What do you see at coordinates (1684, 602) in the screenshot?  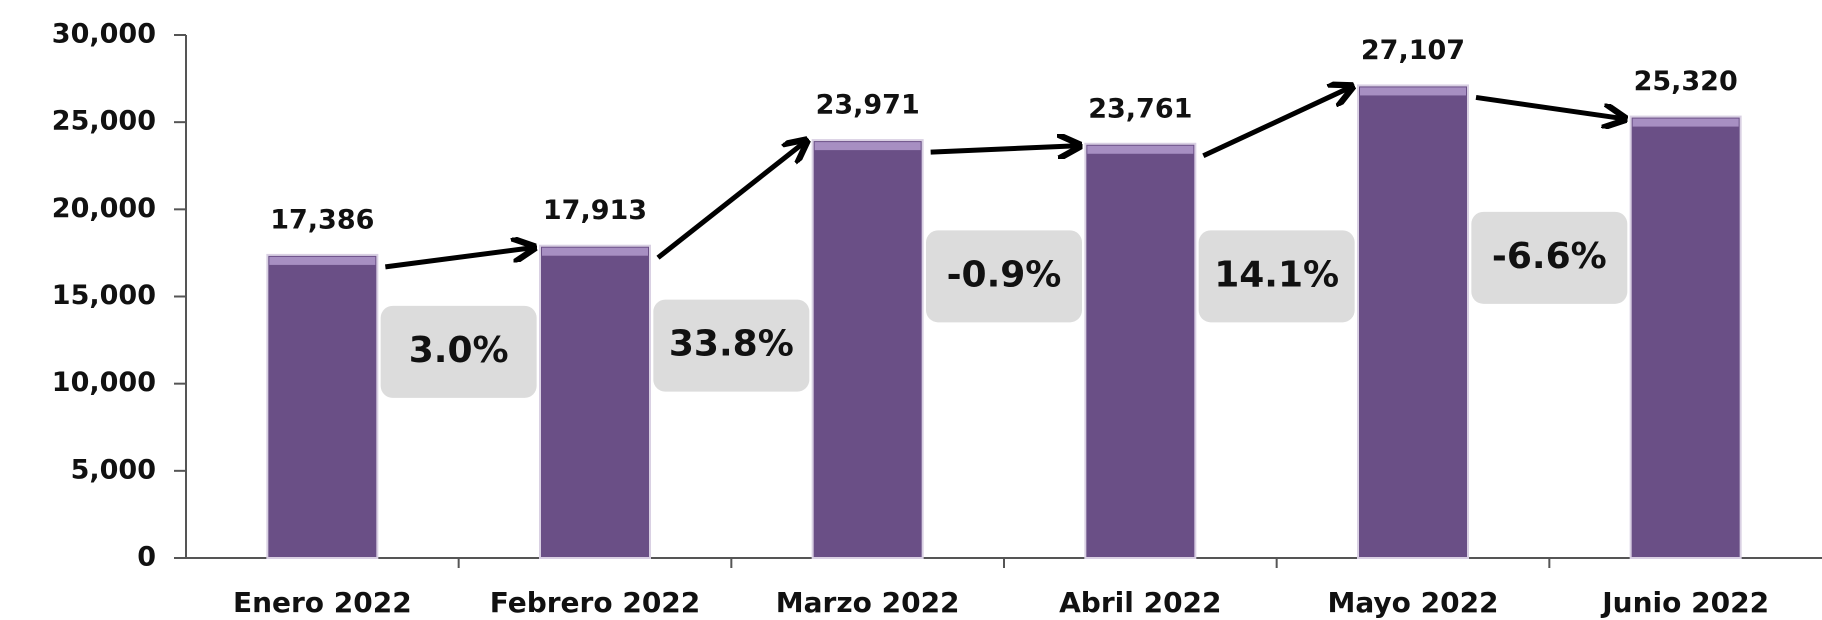 I see `x-tick-label: Junio 2022` at bounding box center [1684, 602].